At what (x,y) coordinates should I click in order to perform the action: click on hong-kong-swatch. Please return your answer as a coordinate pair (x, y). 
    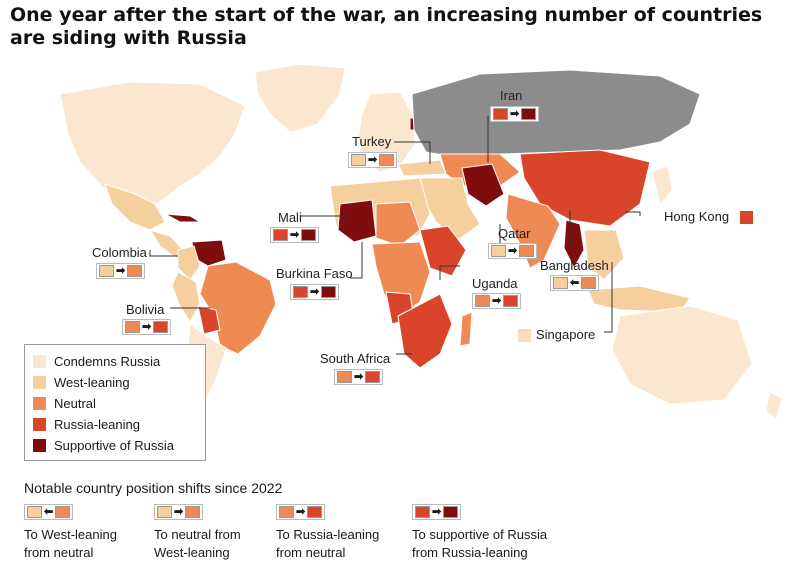
    Looking at the image, I should click on (746, 217).